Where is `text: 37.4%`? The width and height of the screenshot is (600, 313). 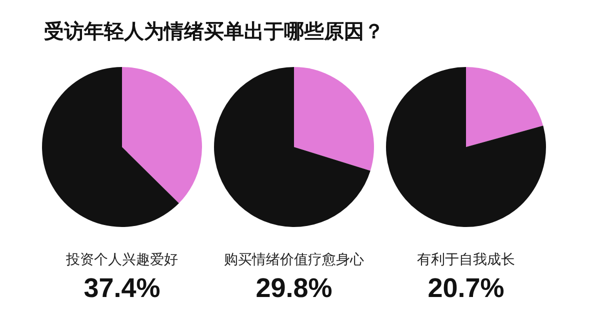
text: 37.4% is located at coordinates (122, 288).